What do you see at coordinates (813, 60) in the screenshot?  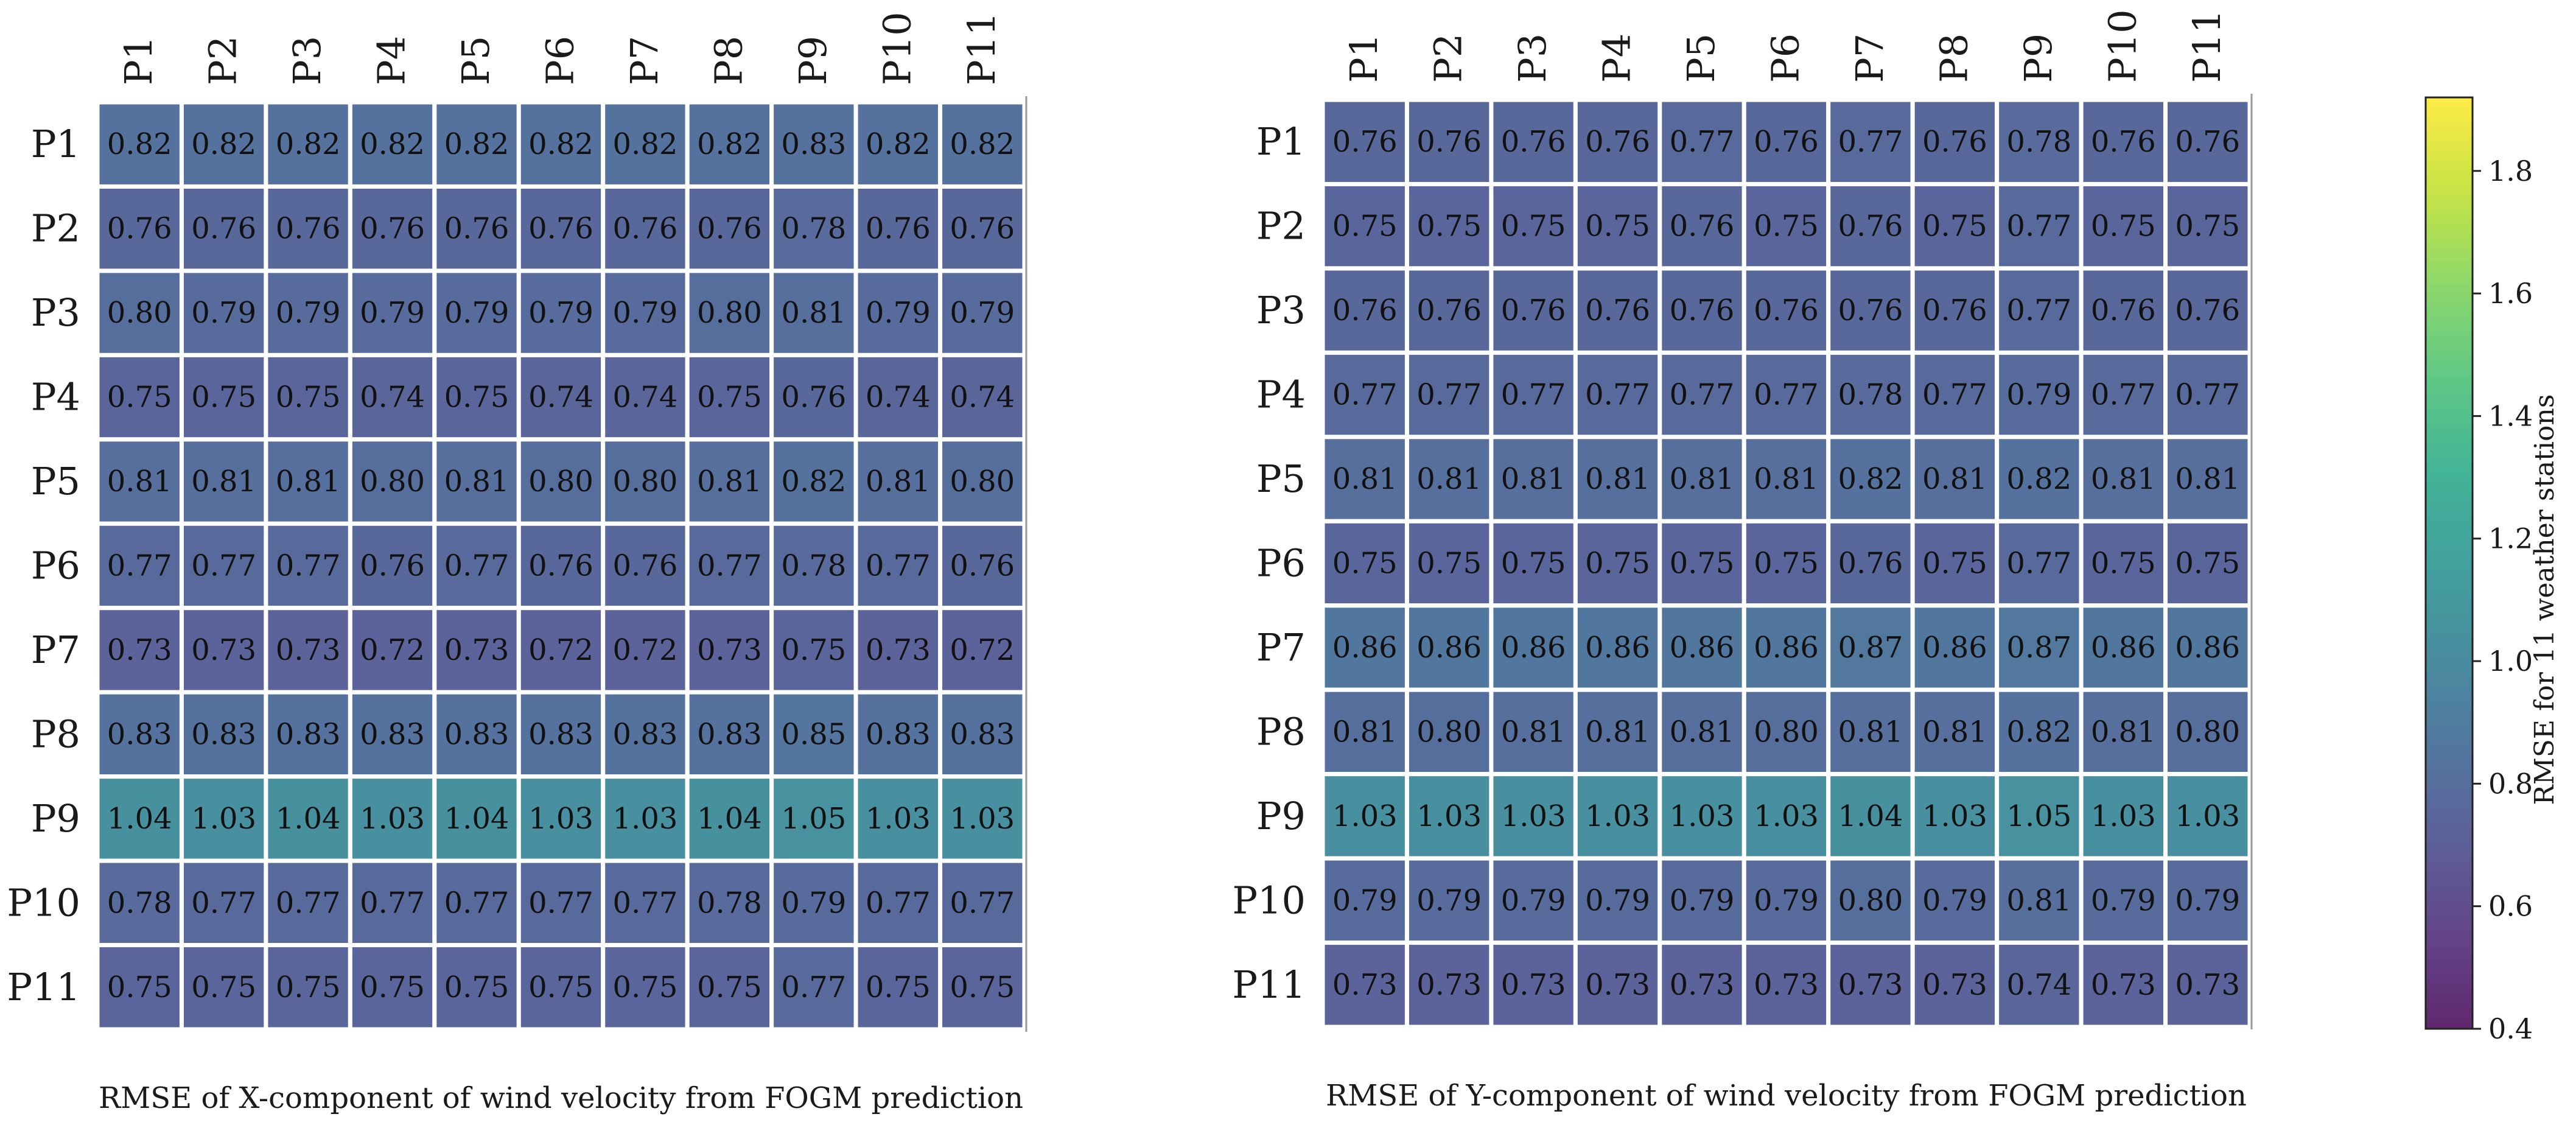 I see `x-tick-label: P9` at bounding box center [813, 60].